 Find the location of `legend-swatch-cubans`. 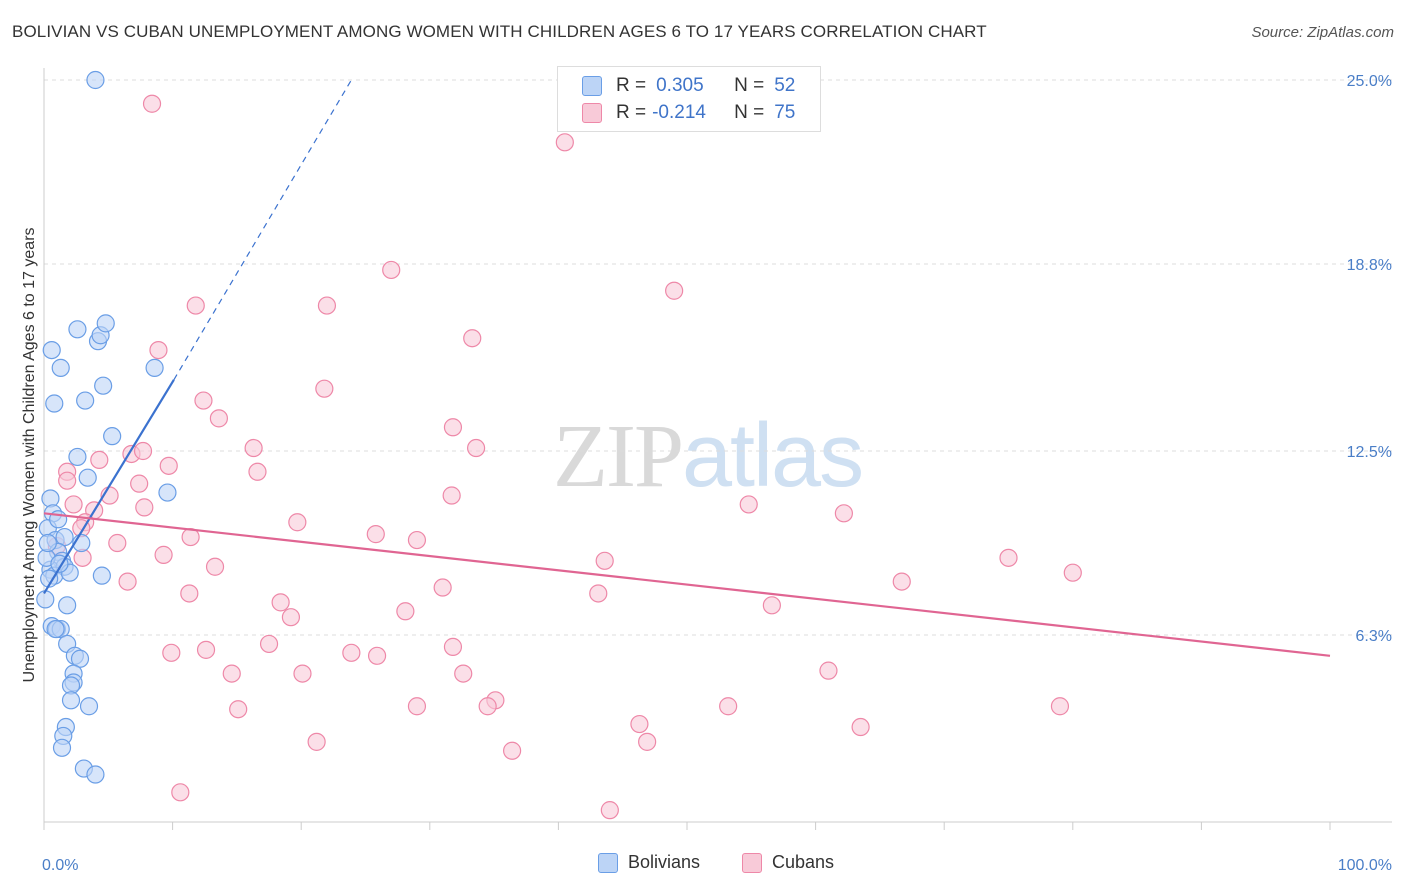

legend-swatch-cubans is located at coordinates (592, 113).